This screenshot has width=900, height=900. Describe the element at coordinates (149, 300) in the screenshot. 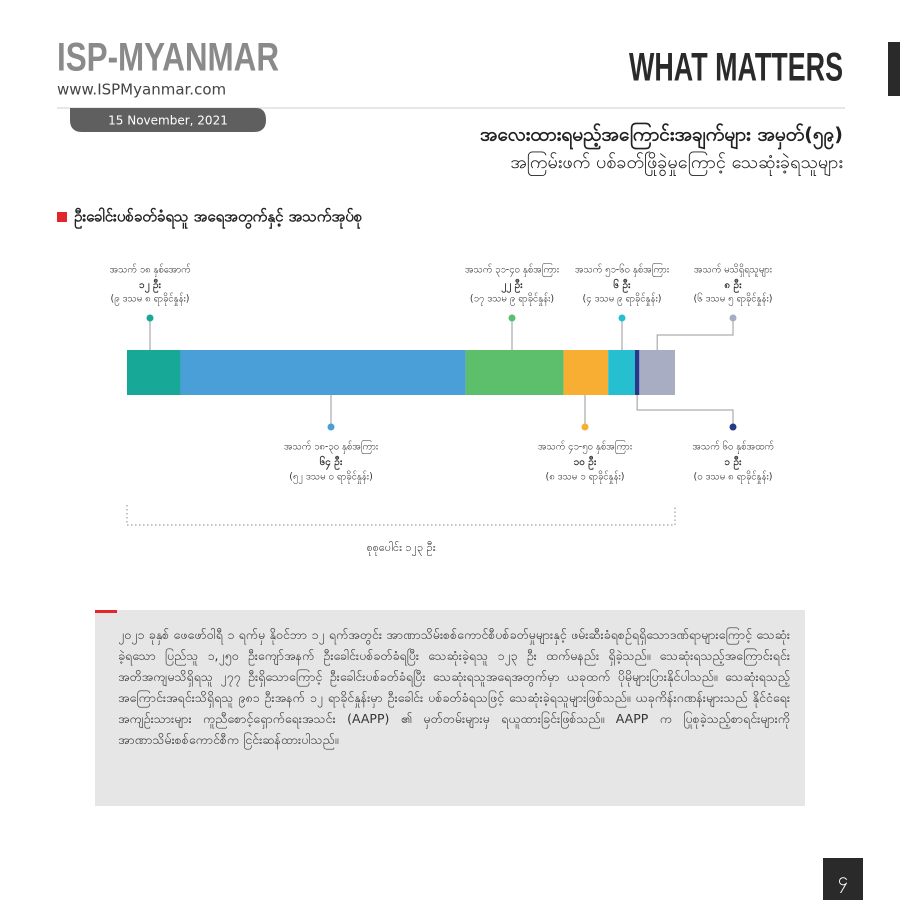

I see `percent-label: (၉ ဒသမ ၈ ရာခိုင်နှုန်း)` at that location.